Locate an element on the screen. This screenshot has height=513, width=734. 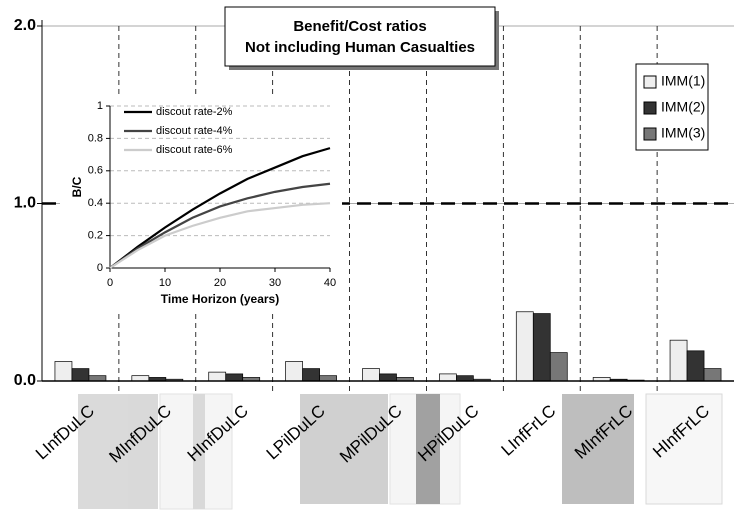
title-frame is located at coordinates (360, 36).